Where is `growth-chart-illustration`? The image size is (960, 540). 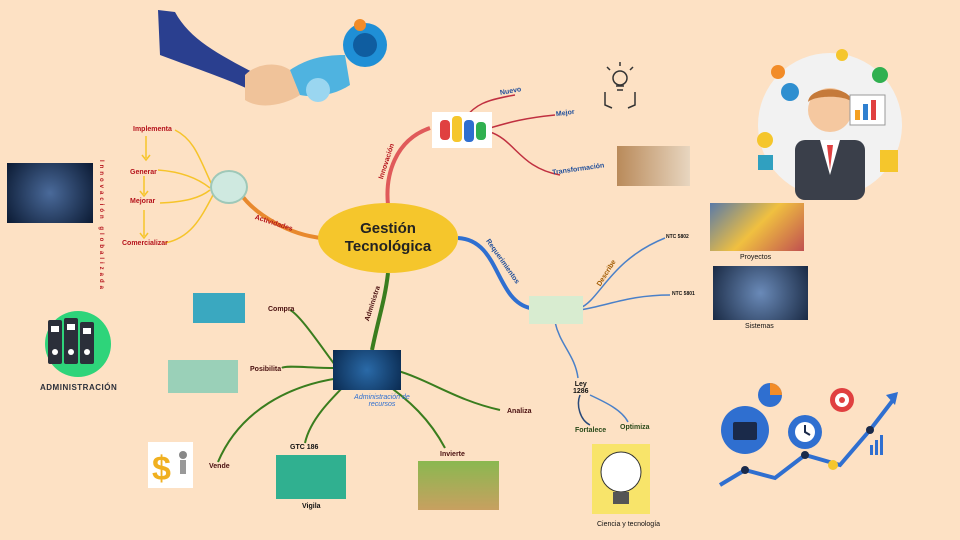
growth-chart-illustration is located at coordinates (808, 435).